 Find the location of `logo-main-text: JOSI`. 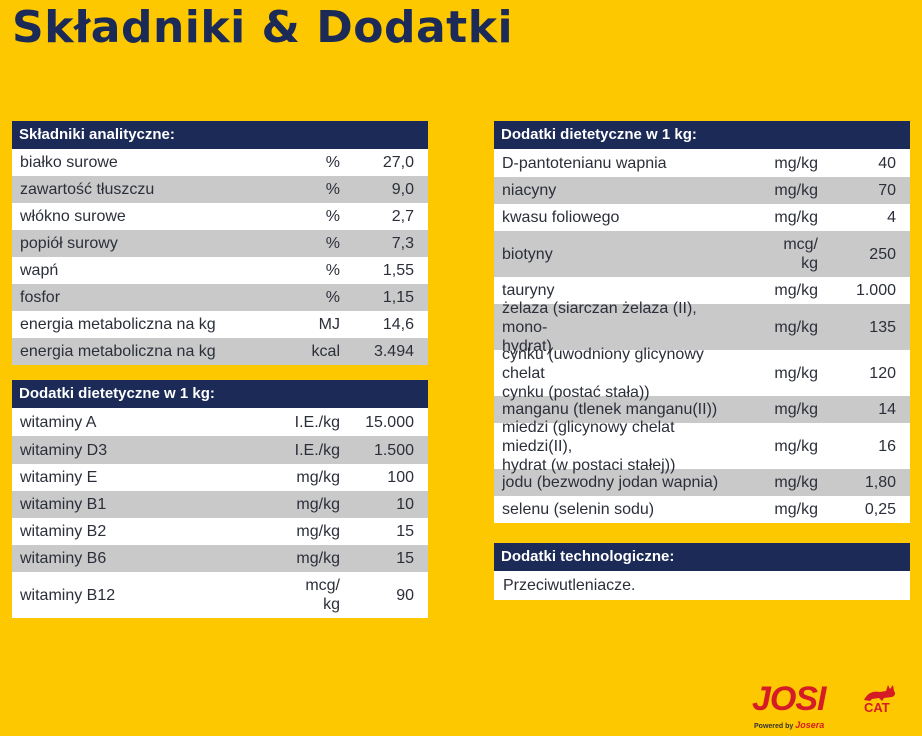

logo-main-text: JOSI is located at coordinates (789, 699).